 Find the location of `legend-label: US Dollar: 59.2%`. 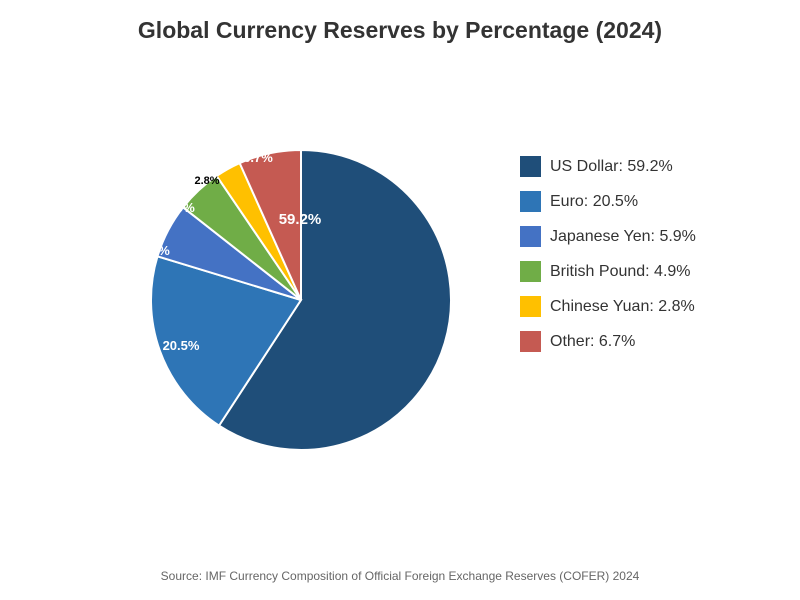

legend-label: US Dollar: 59.2% is located at coordinates (611, 166).